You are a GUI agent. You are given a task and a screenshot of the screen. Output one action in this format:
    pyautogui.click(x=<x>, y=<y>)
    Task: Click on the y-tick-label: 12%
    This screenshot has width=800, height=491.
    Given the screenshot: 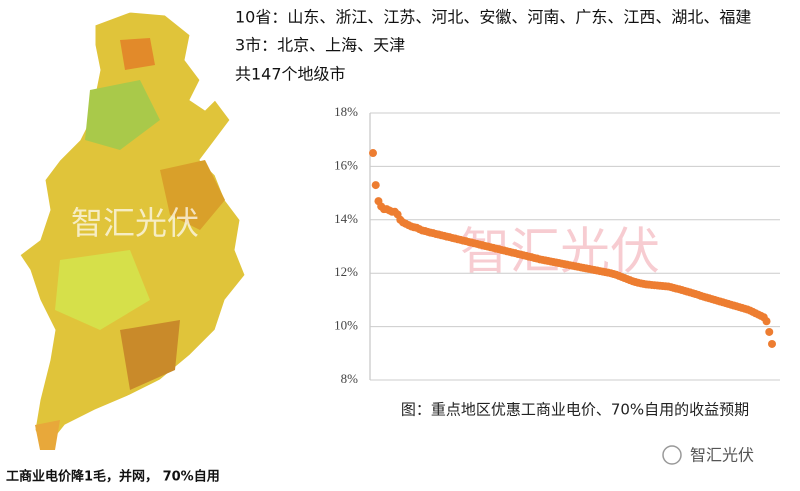 What is the action you would take?
    pyautogui.click(x=346, y=271)
    